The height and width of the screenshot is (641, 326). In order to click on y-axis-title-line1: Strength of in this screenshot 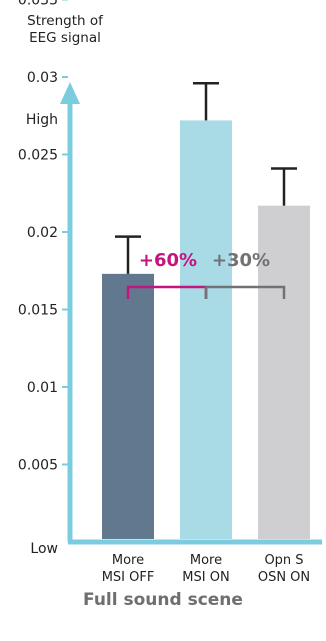, I will do `click(65, 21)`.